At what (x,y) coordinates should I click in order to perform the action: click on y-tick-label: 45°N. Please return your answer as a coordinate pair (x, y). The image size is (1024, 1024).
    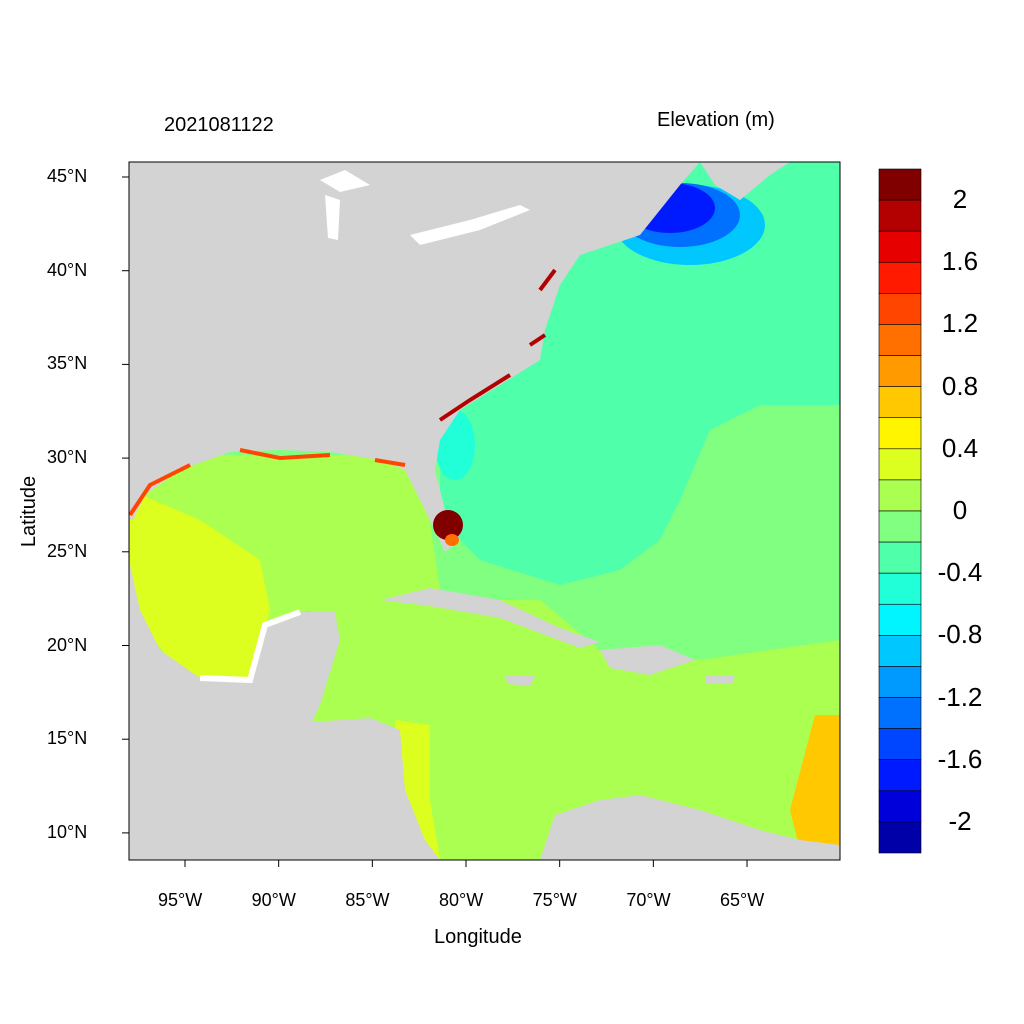
    Looking at the image, I should click on (67, 176).